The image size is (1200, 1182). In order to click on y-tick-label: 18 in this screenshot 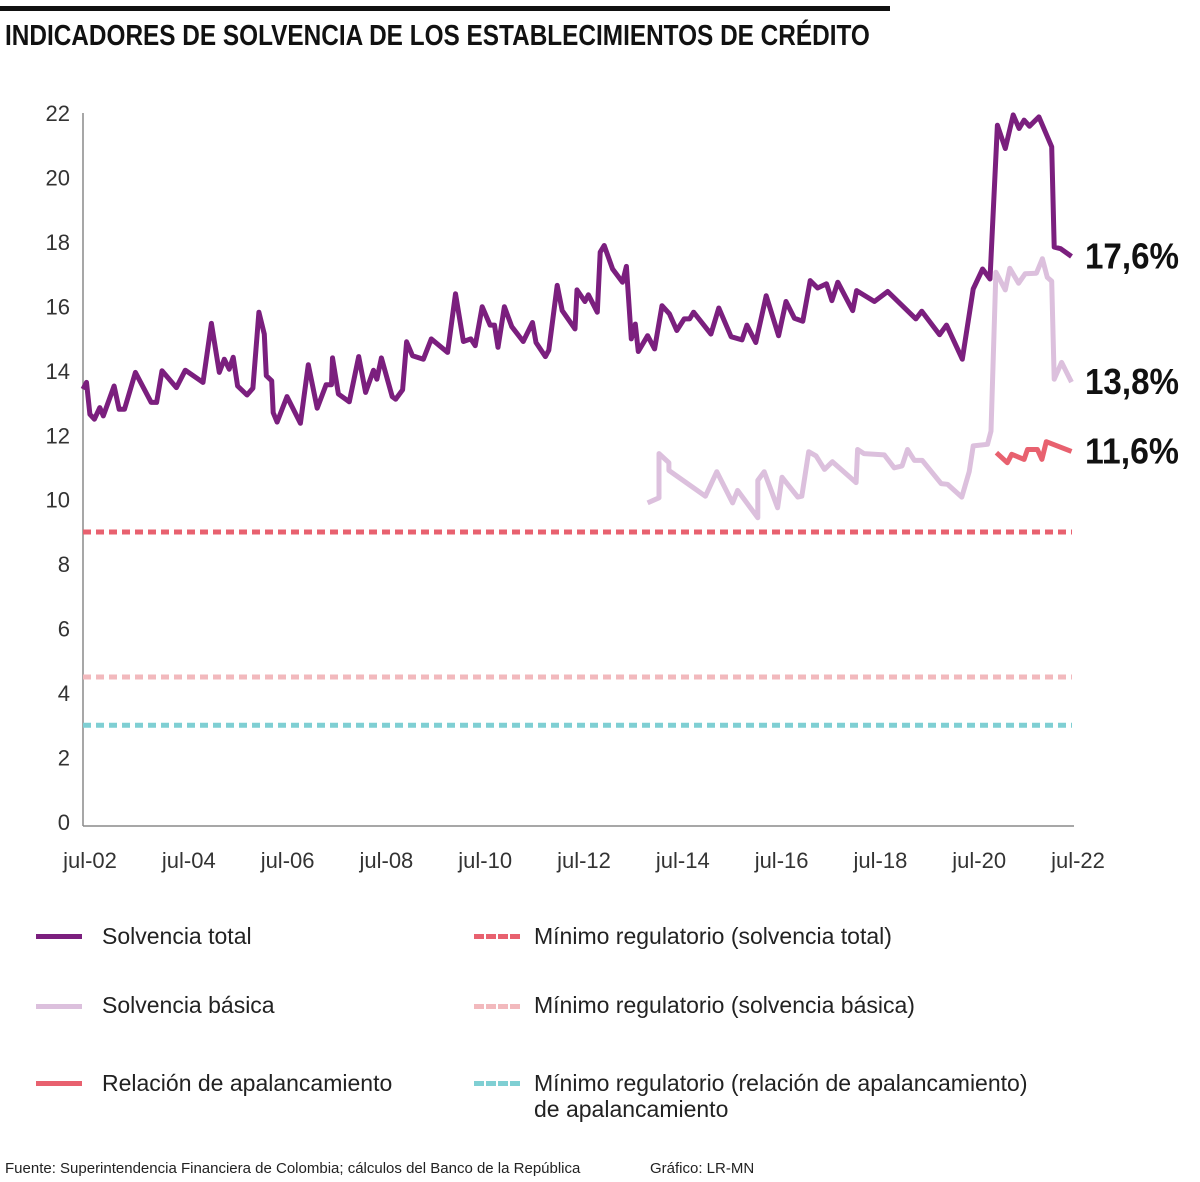, I will do `click(58, 242)`.